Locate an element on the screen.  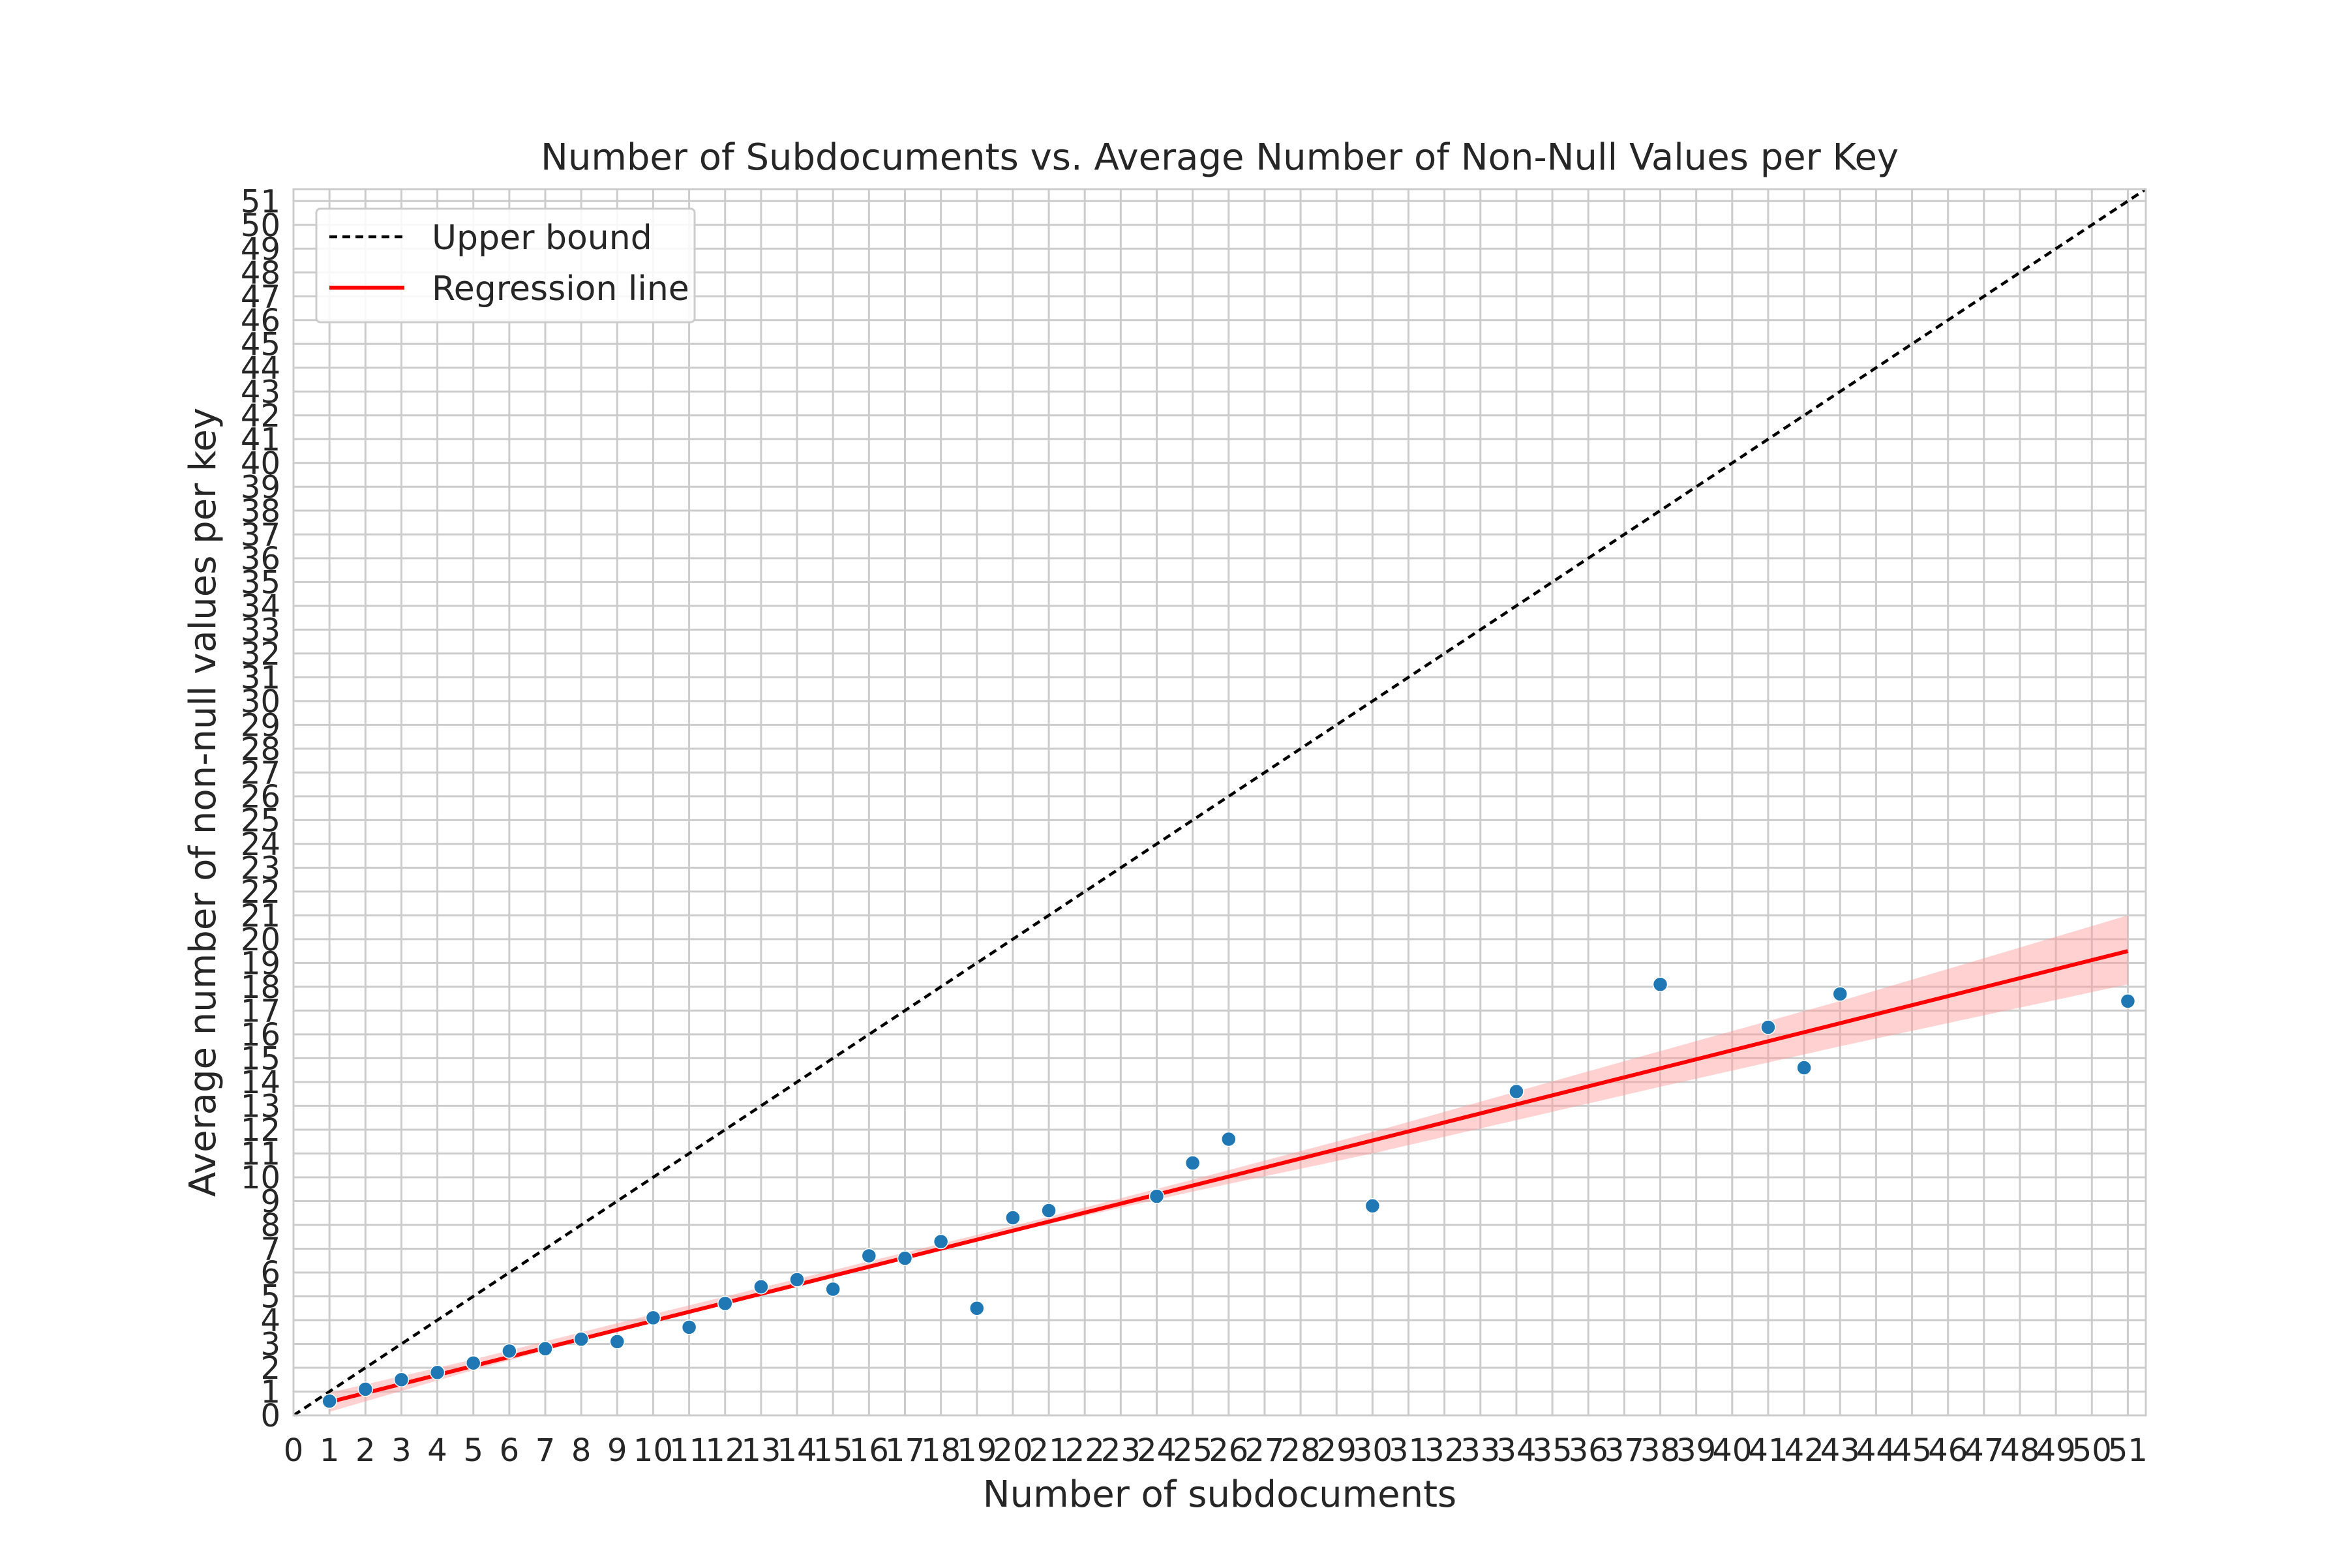
y-tick-label: 0 is located at coordinates (270, 1416).